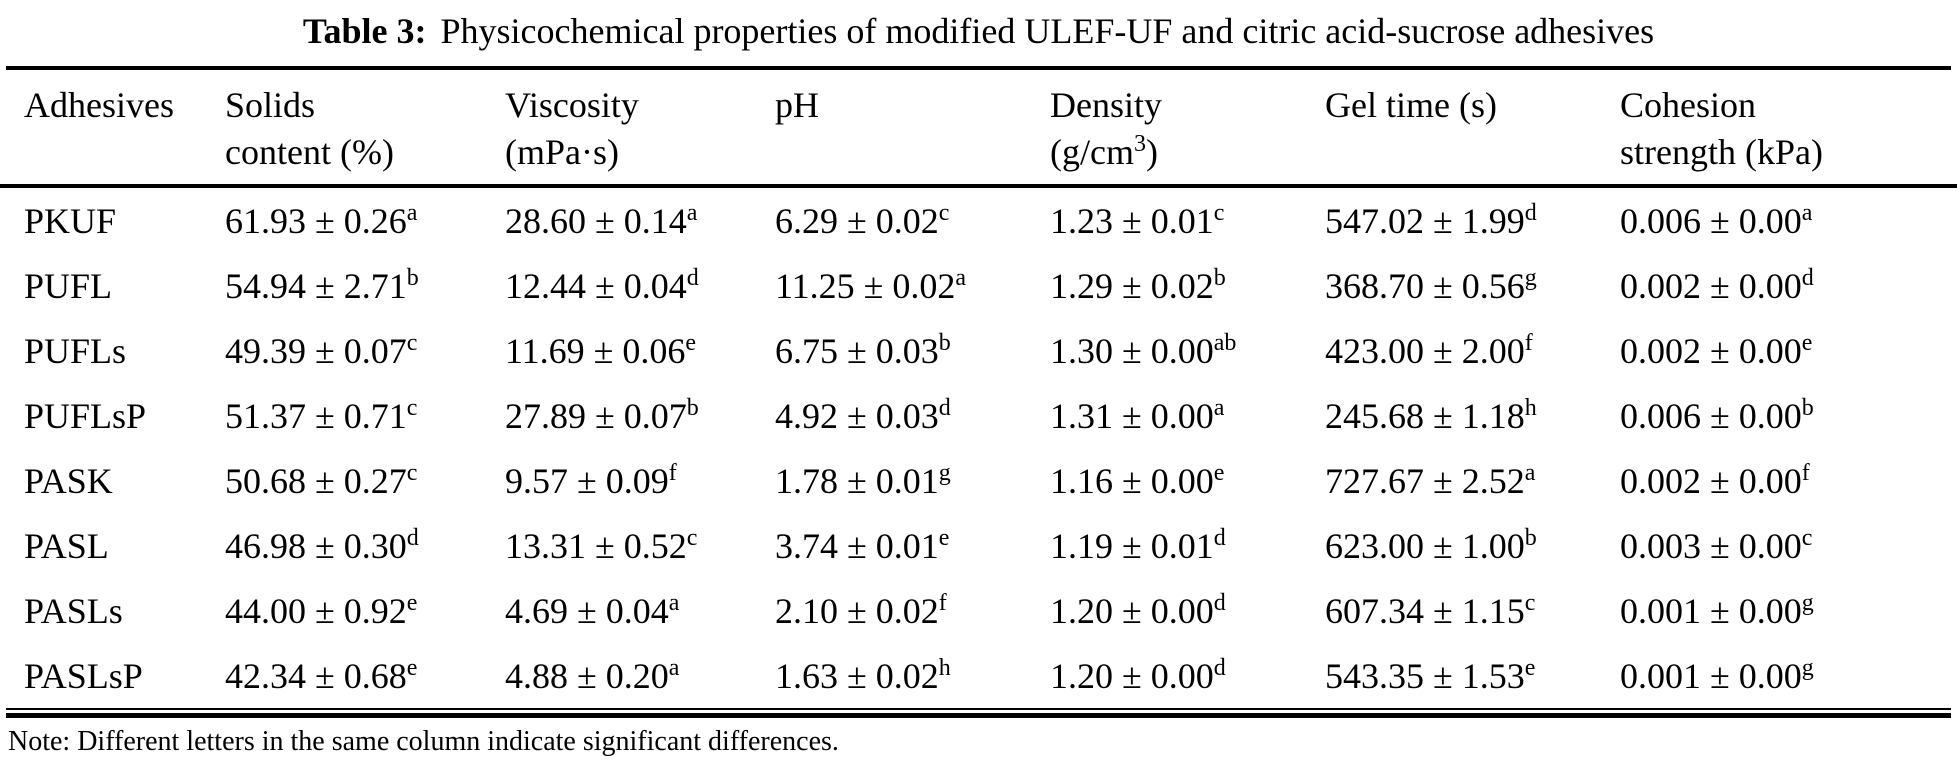  Describe the element at coordinates (1132, 480) in the screenshot. I see `text-run: 1.16 ± 0.00` at that location.